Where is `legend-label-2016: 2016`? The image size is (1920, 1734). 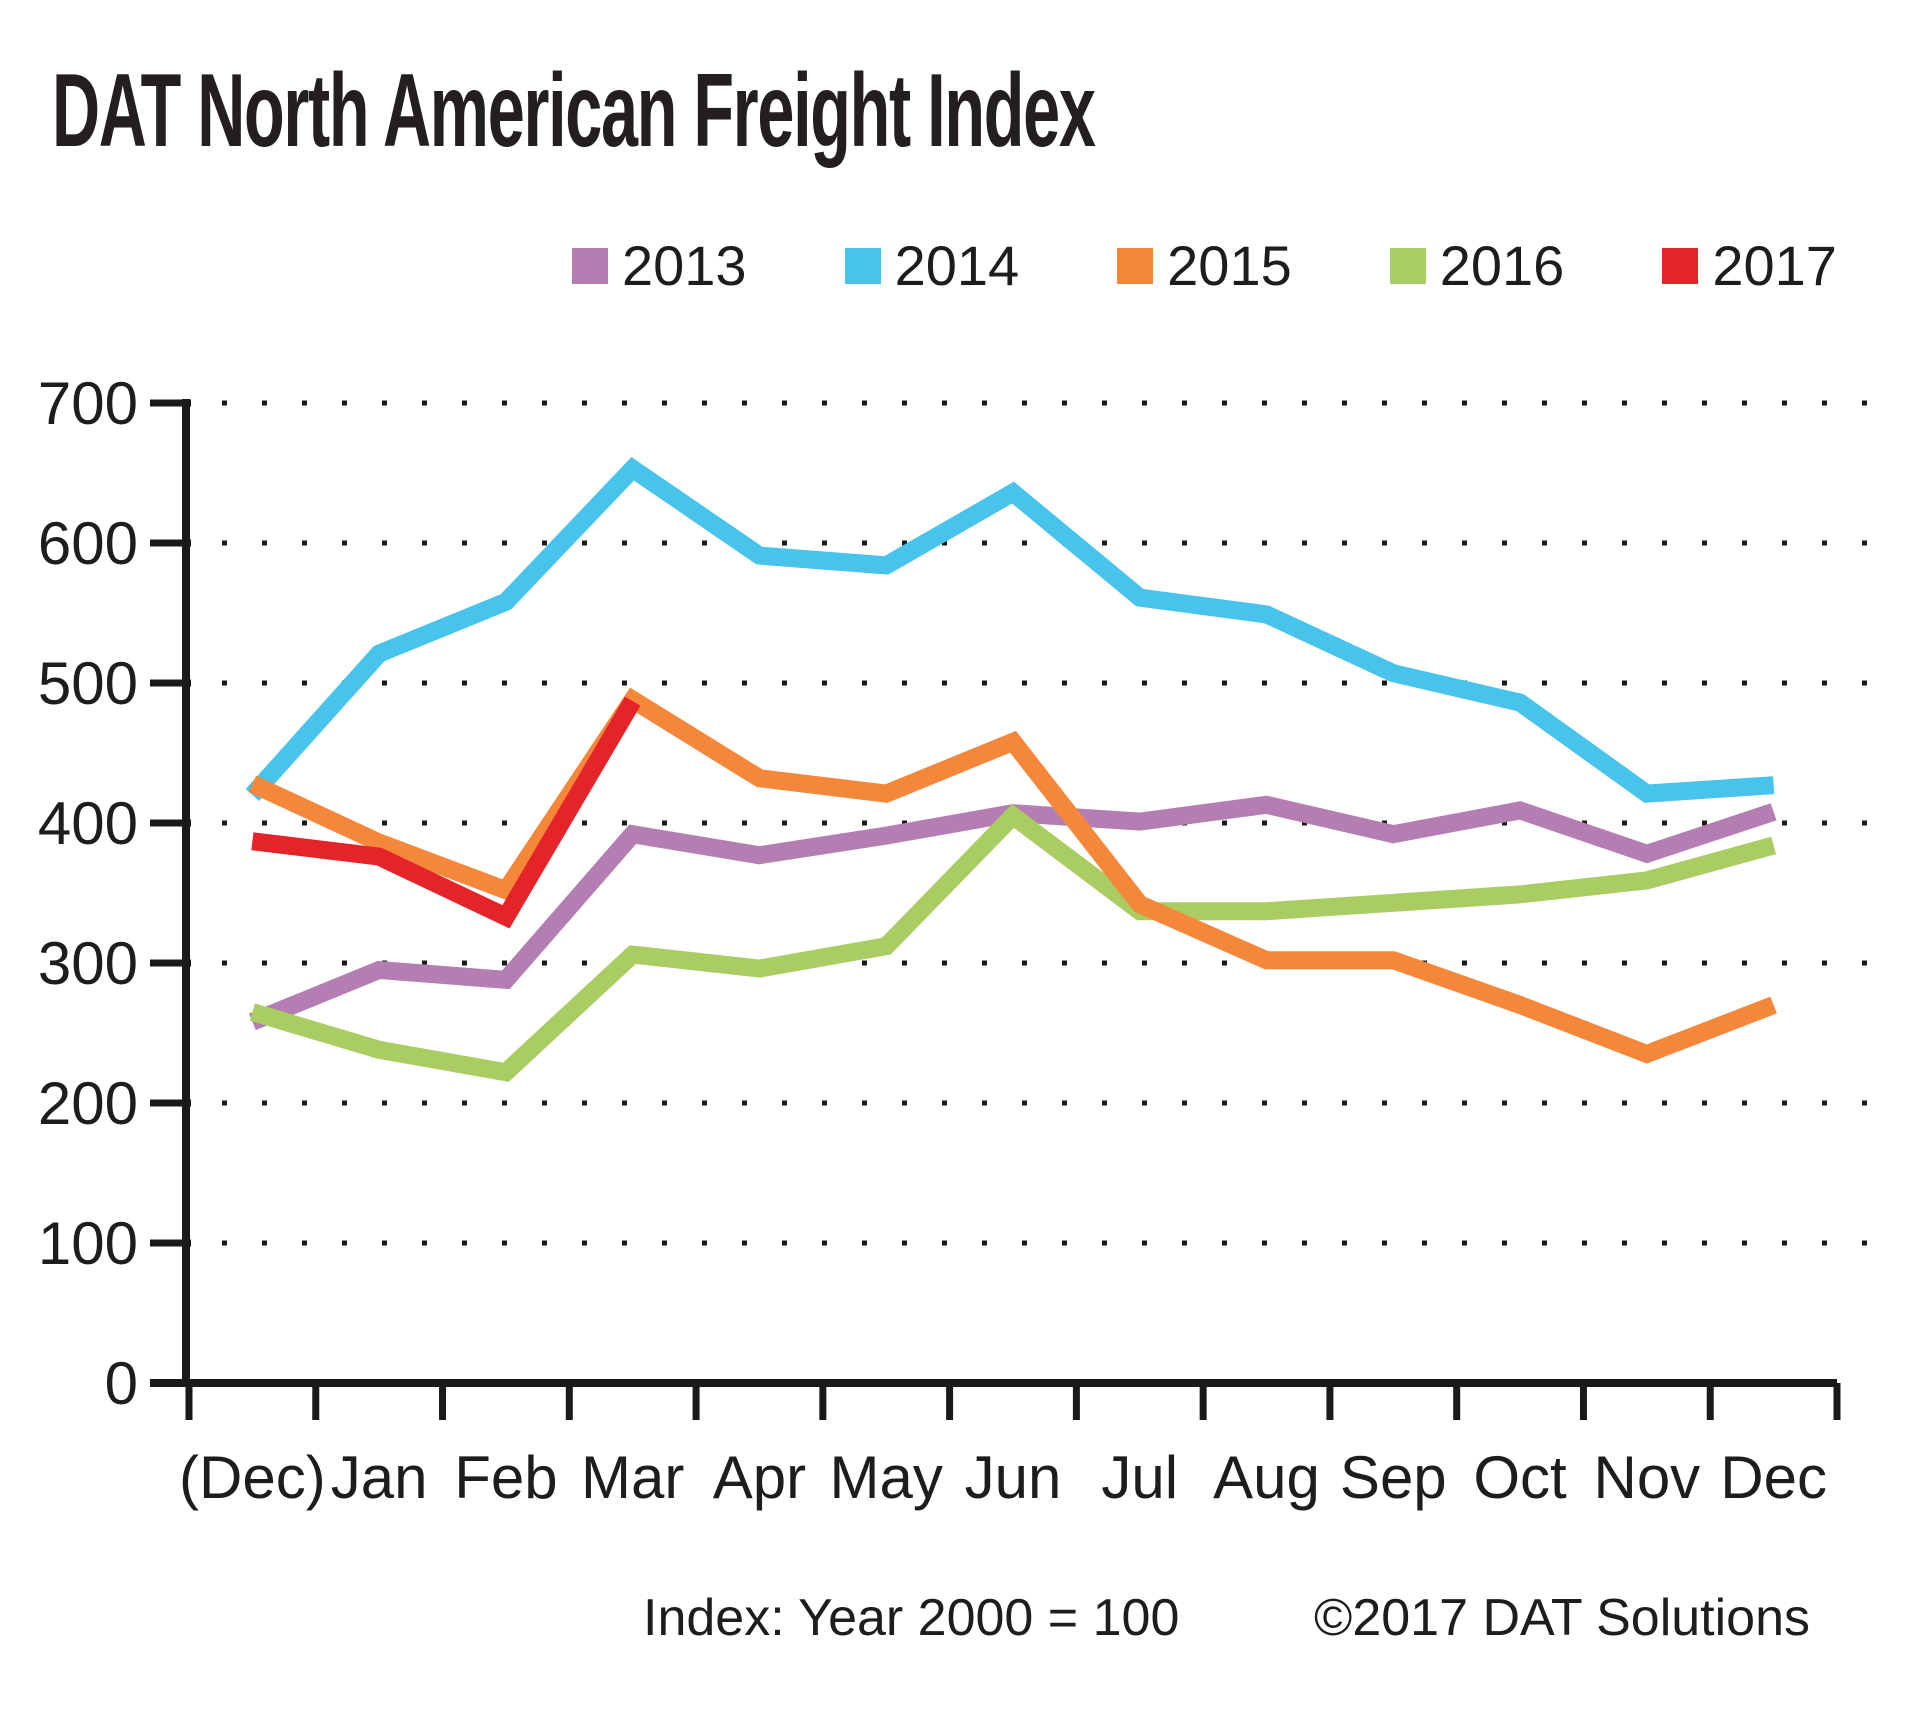 legend-label-2016: 2016 is located at coordinates (1502, 265).